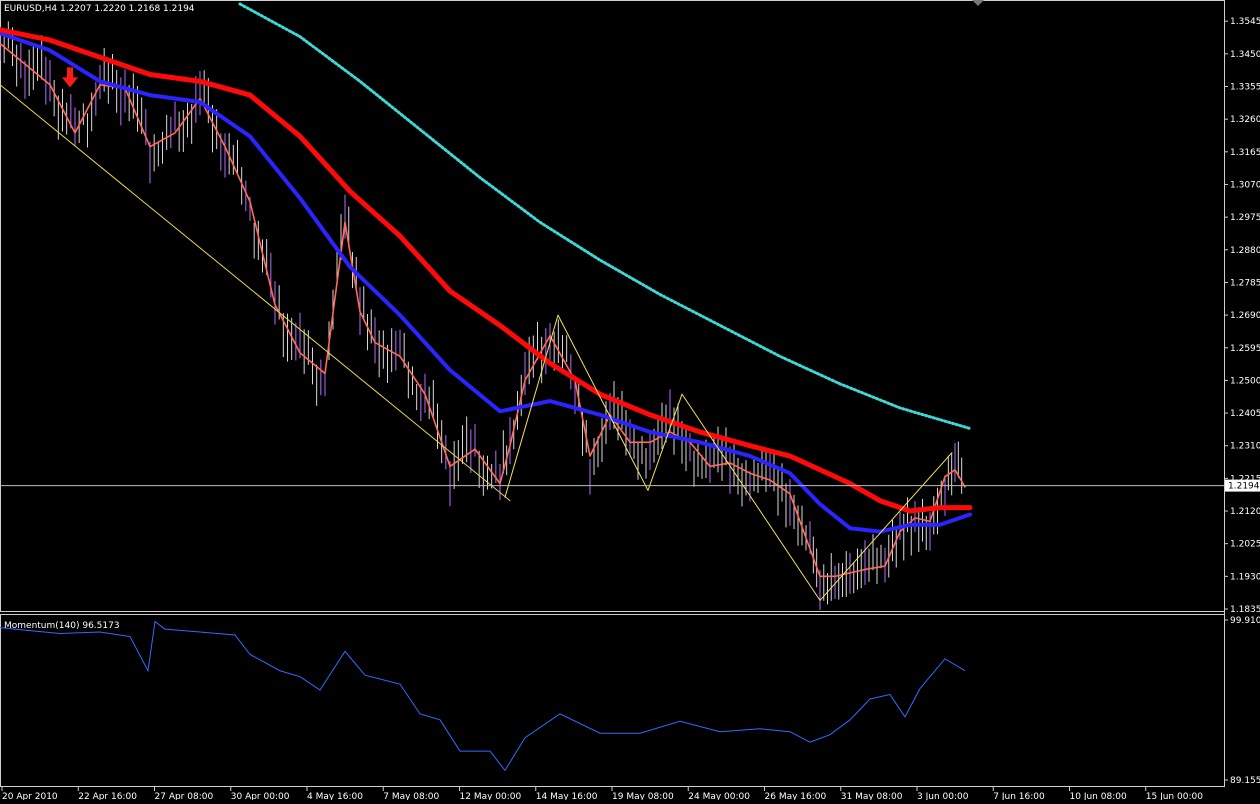 The image size is (1260, 804). Describe the element at coordinates (728, 457) in the screenshot. I see `zigzag-yellow-line` at that location.